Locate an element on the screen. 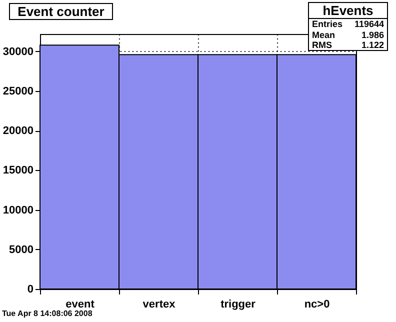 This screenshot has width=396, height=322. chart-title: Event counter is located at coordinates (61, 11).